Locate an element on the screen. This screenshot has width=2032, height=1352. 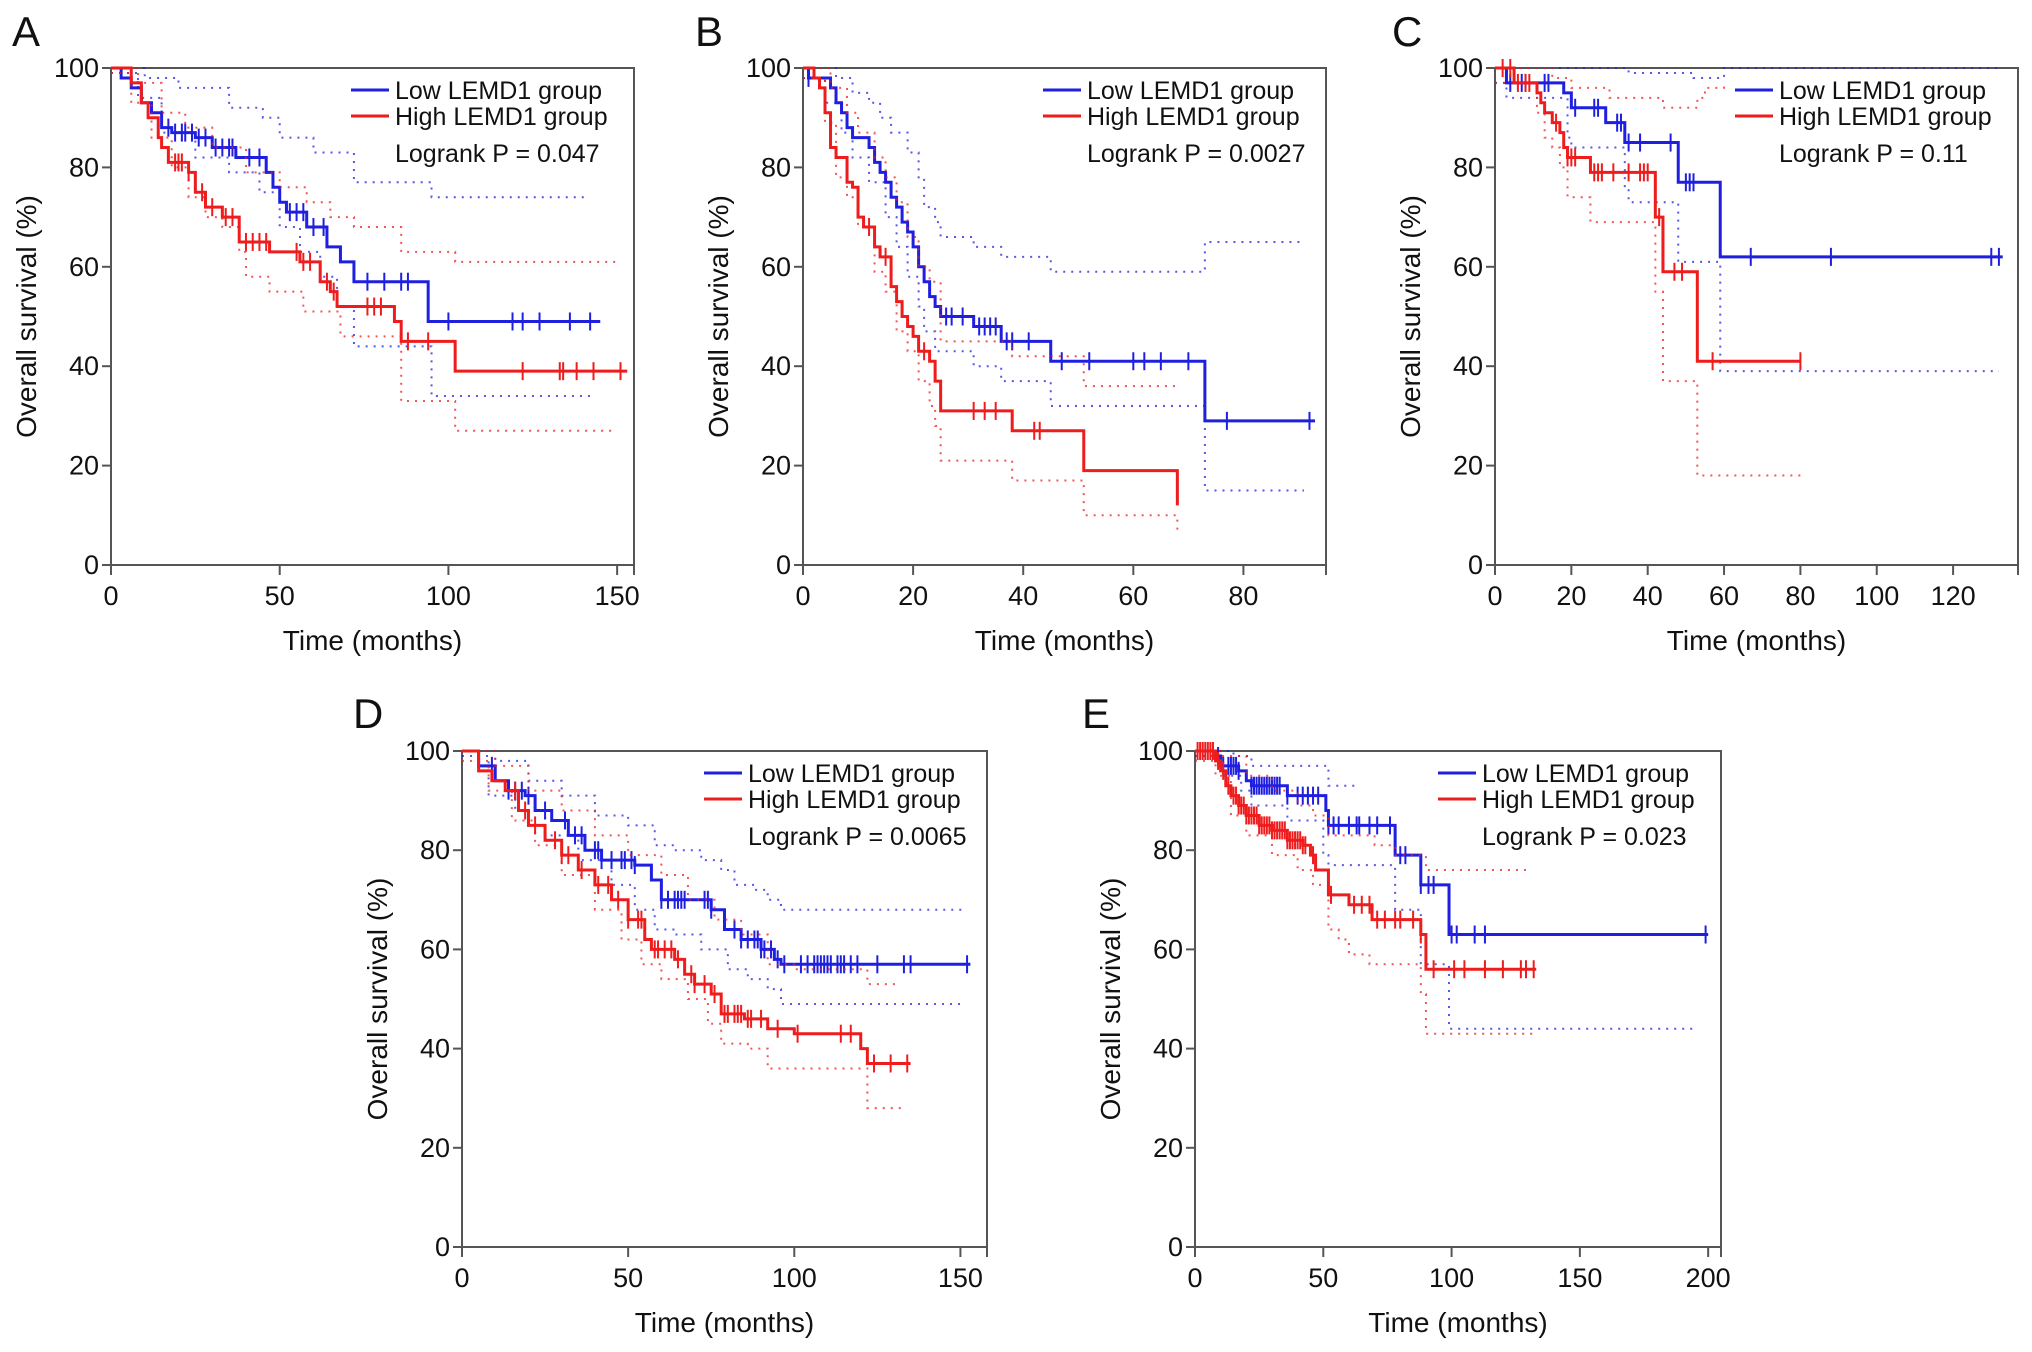
low-ci-lower-line is located at coordinates (1747, 227).